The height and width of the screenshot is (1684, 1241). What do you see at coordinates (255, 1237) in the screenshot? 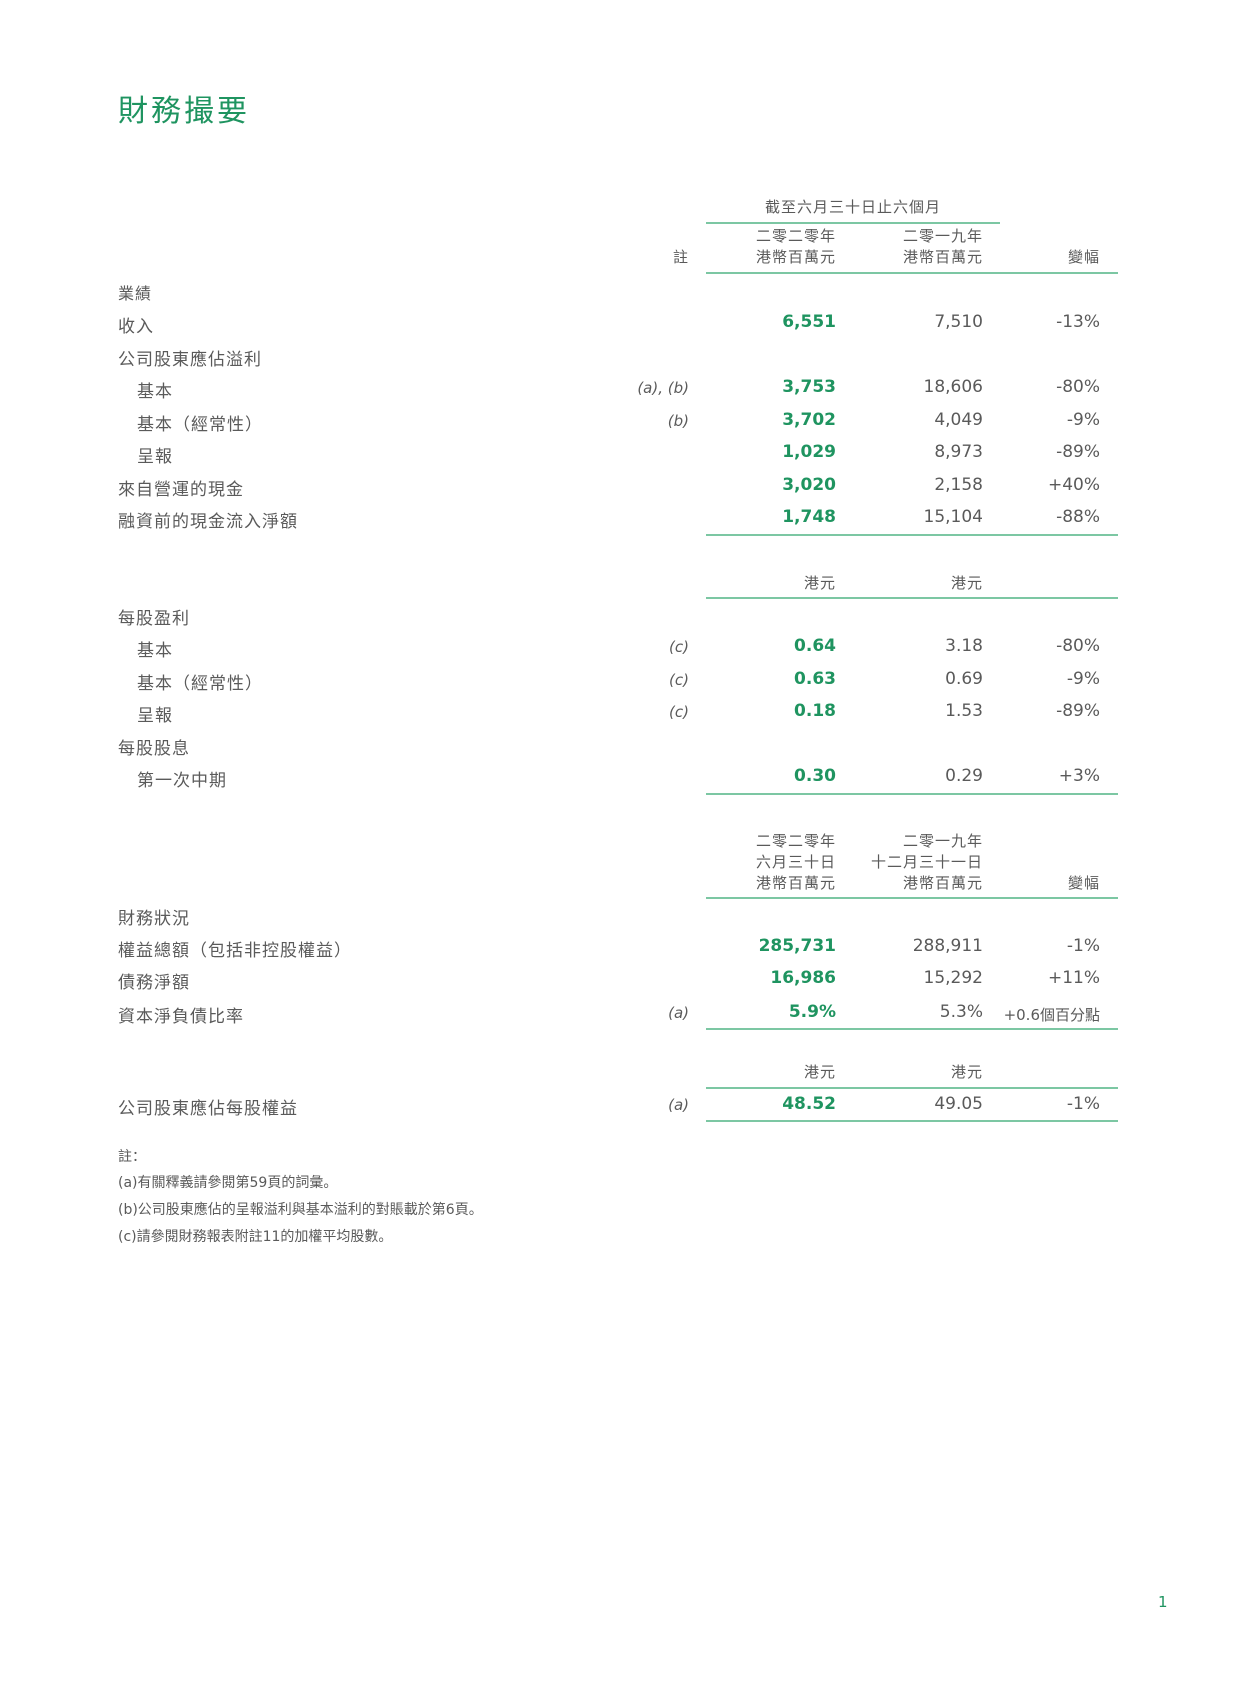
I see `footnote: (c)請參閱財務報表附註11的加權平均股數。` at bounding box center [255, 1237].